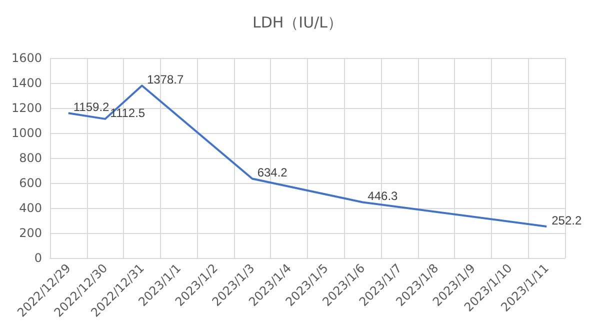  Describe the element at coordinates (38, 258) in the screenshot. I see `y-tick-label: 0` at that location.